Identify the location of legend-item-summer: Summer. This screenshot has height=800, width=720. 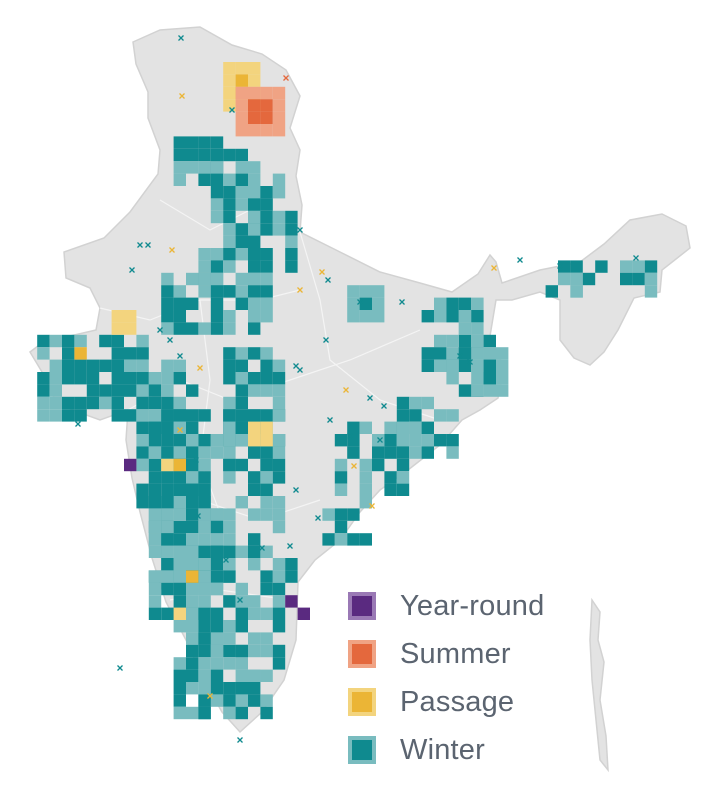
(478, 654).